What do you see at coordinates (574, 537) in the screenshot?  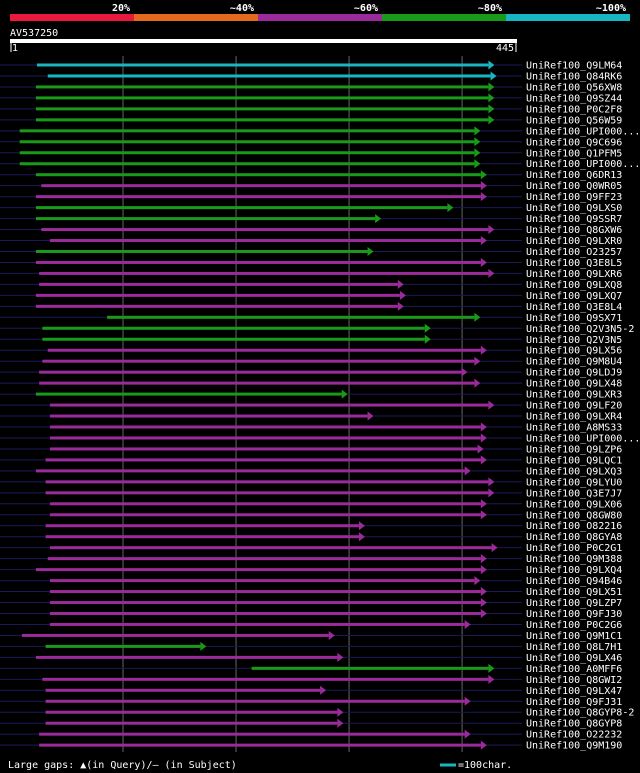 I see `hit-label: UniRef100_Q8GYA8` at bounding box center [574, 537].